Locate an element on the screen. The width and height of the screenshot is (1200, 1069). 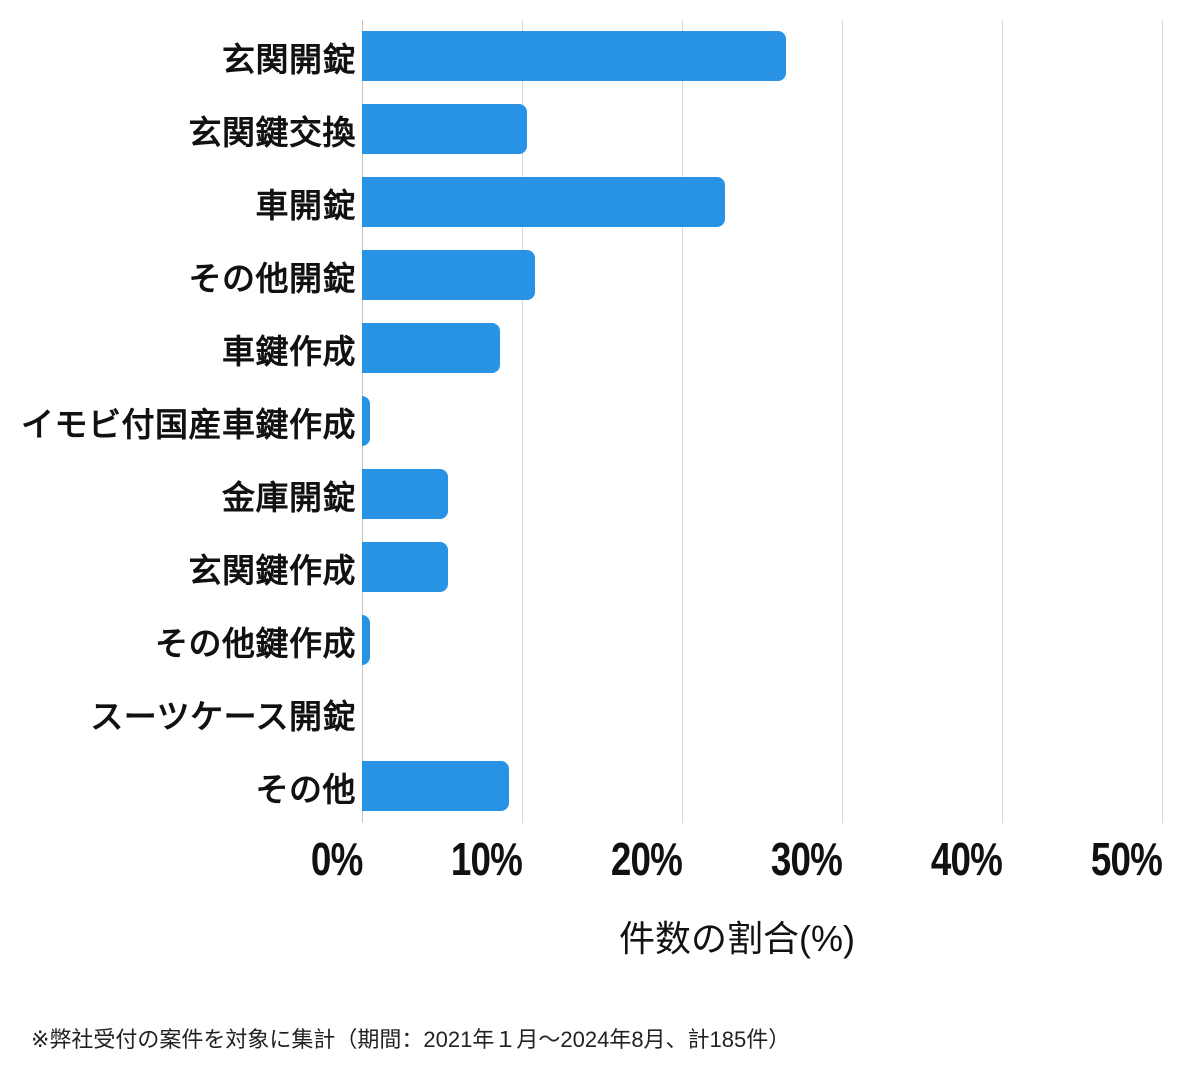
chart-row: 玄関鍵作成 is located at coordinates (600, 567).